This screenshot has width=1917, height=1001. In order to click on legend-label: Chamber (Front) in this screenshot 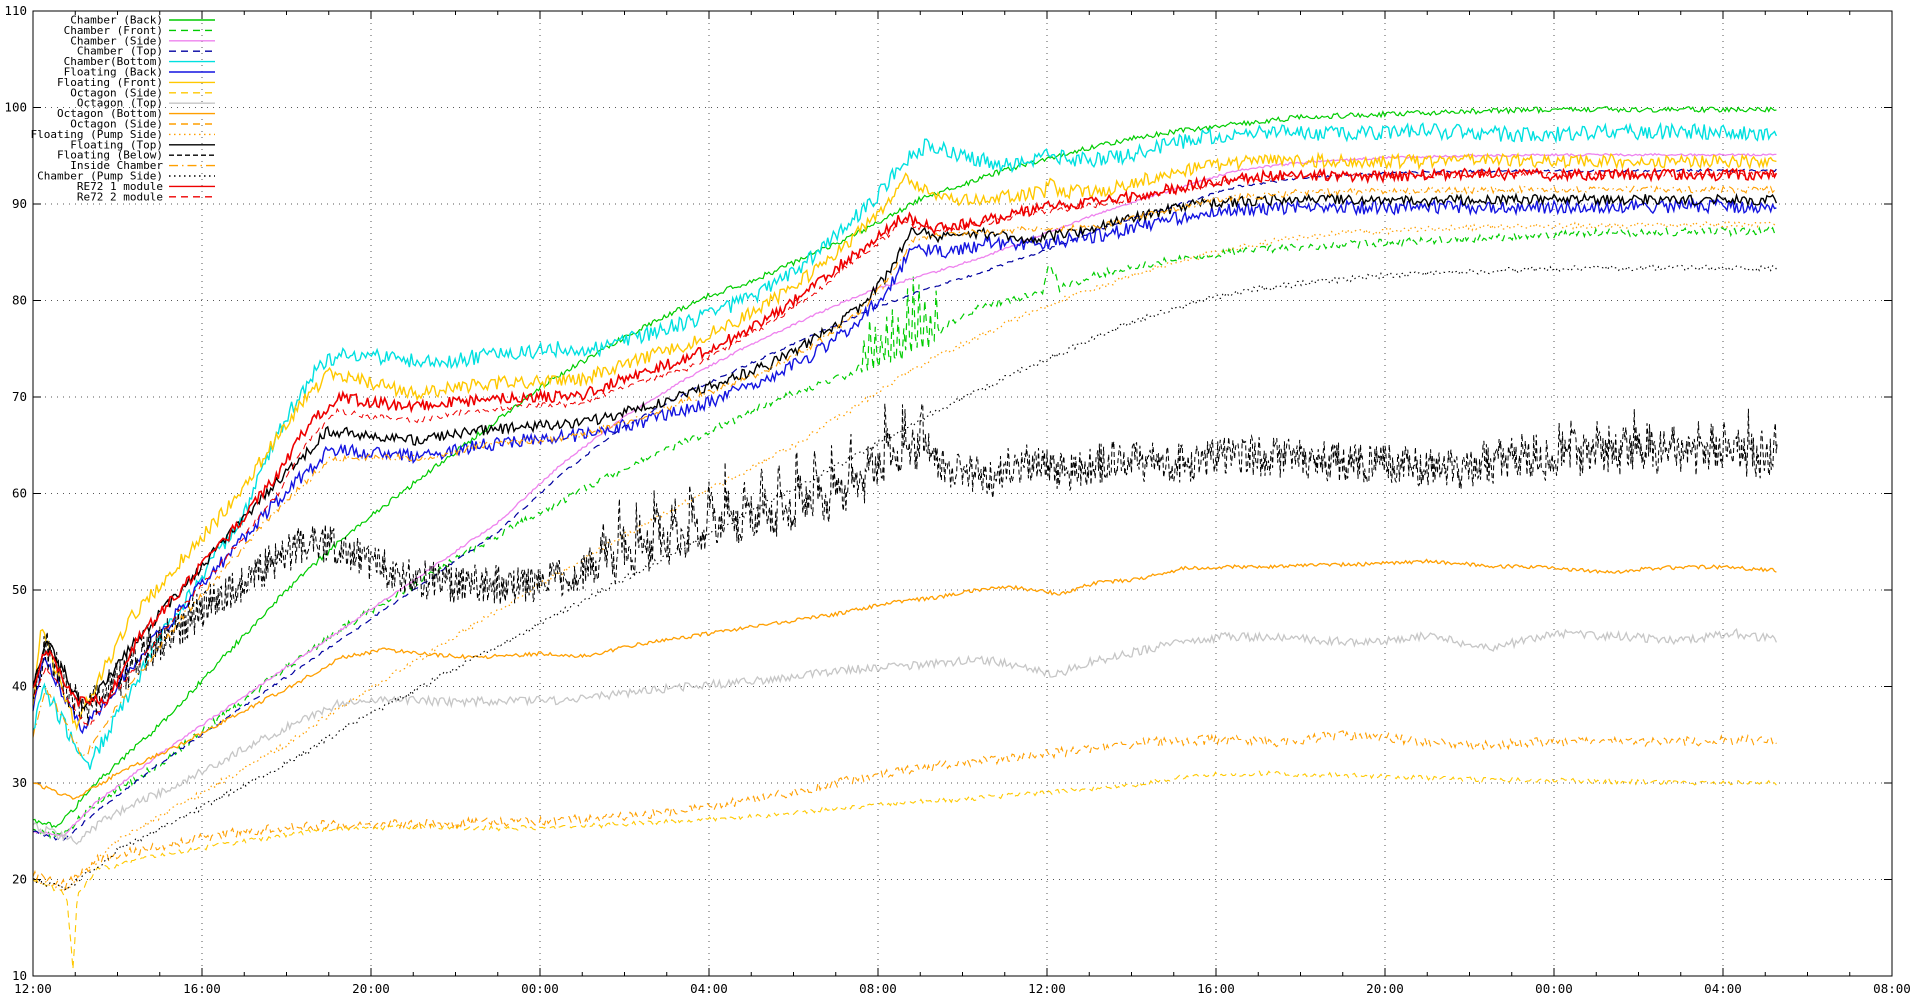, I will do `click(113, 30)`.